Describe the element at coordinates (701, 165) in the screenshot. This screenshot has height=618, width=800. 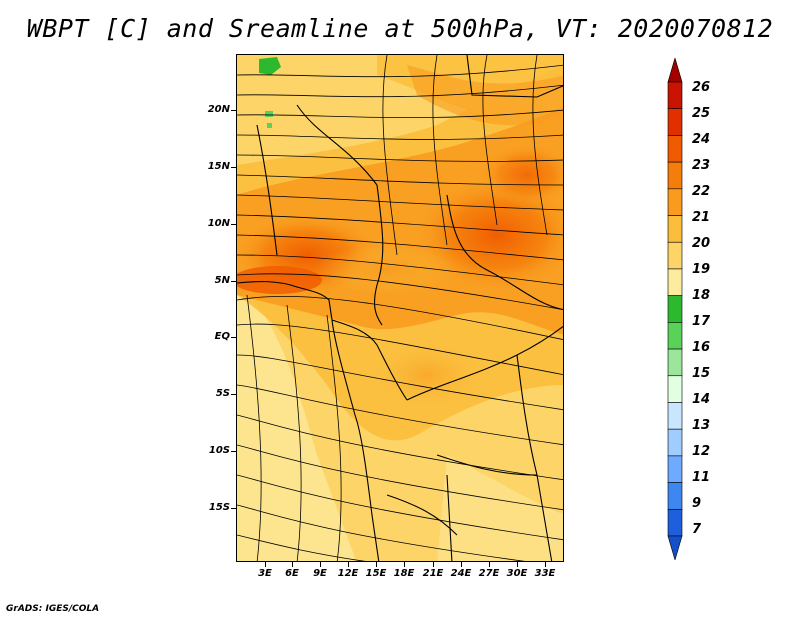
I see `colorbar-label-23: 23` at that location.